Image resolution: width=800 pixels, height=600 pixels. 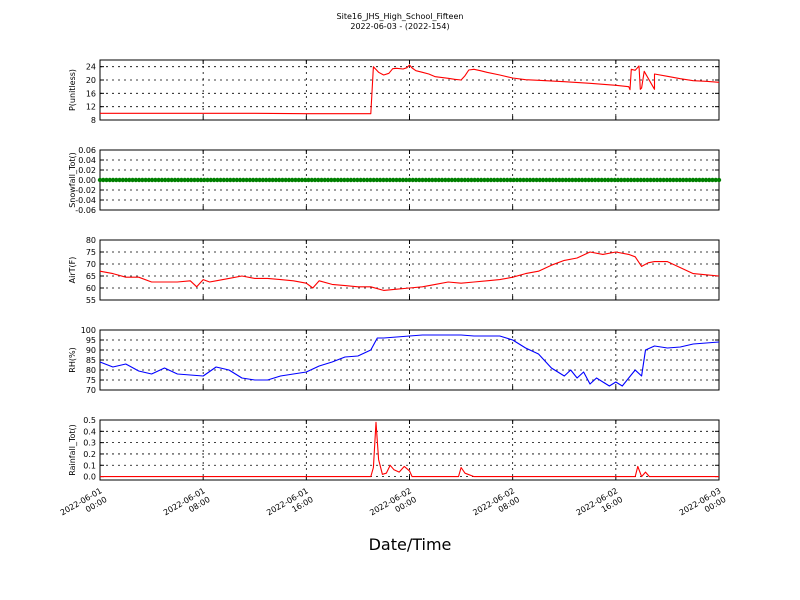 What do you see at coordinates (85, 210) in the screenshot?
I see `y-tick-label: -0.06` at bounding box center [85, 210].